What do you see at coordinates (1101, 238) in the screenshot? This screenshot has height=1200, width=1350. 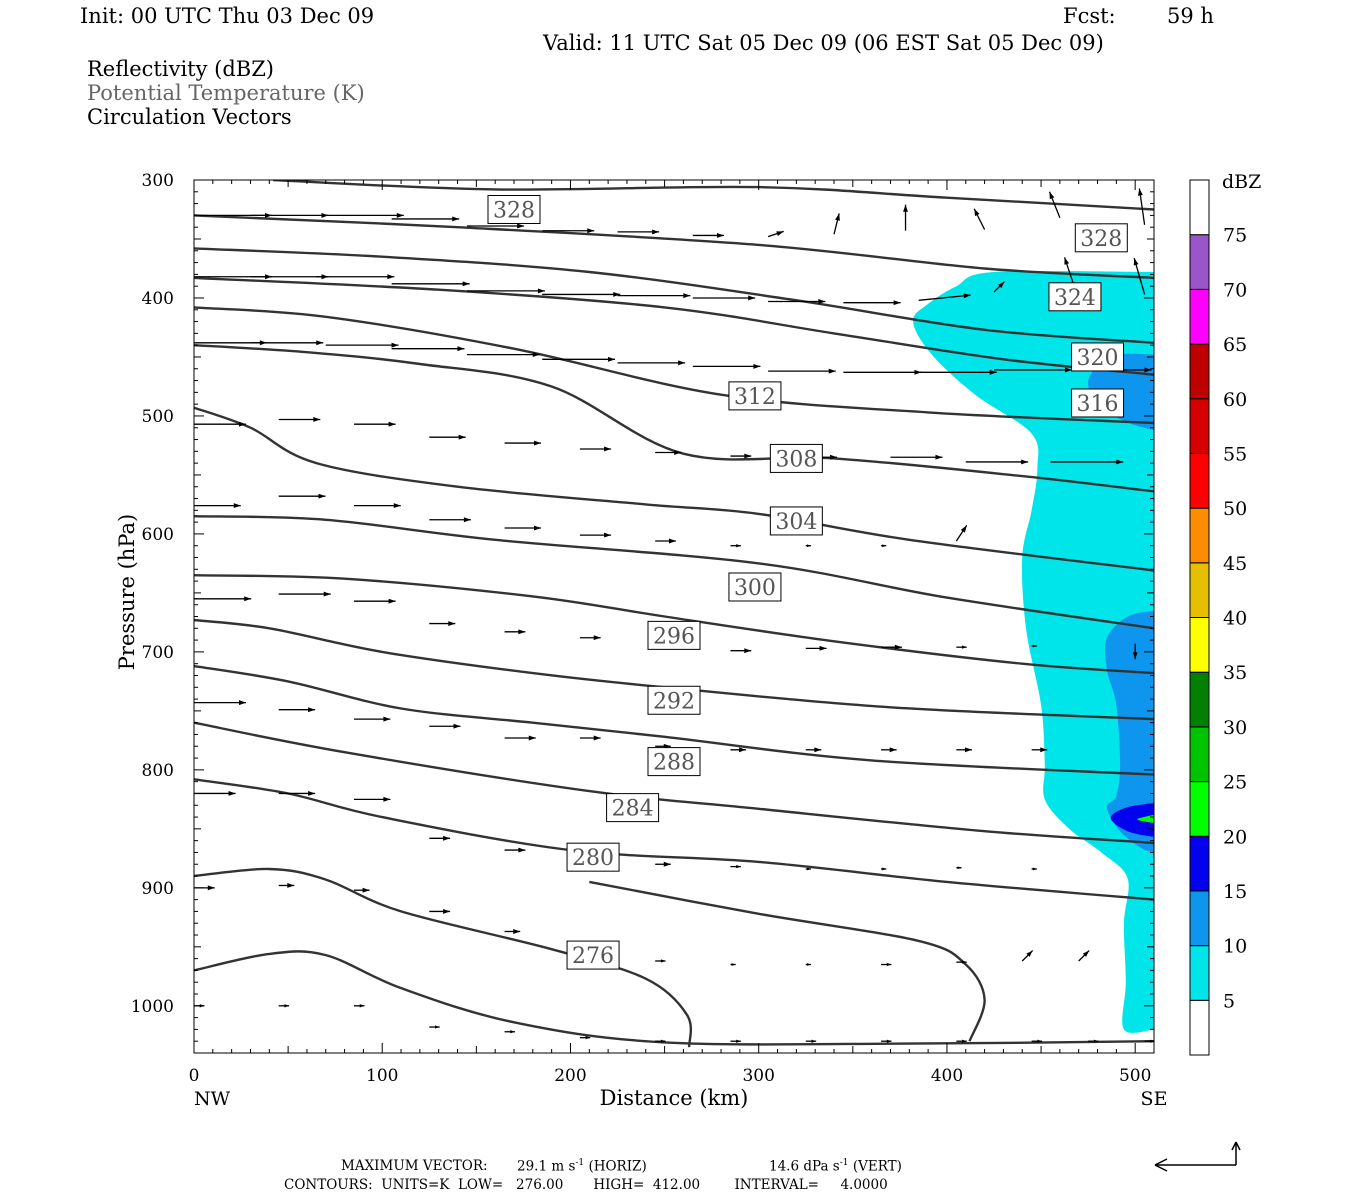 I see `contour-label-328: 328` at bounding box center [1101, 238].